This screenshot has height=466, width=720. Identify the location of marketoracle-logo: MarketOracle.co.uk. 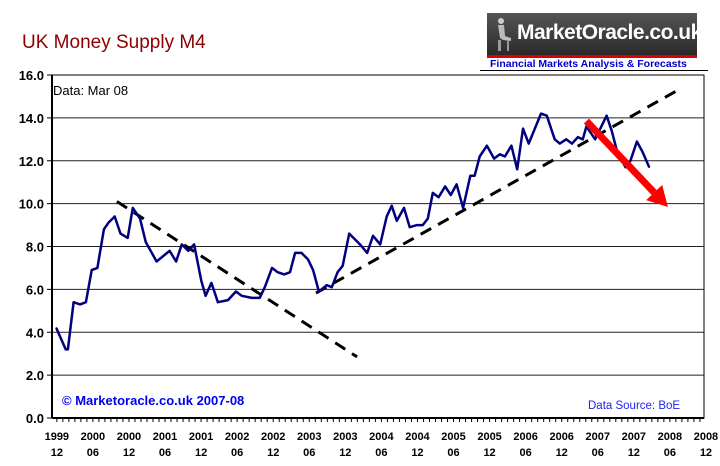
(594, 35).